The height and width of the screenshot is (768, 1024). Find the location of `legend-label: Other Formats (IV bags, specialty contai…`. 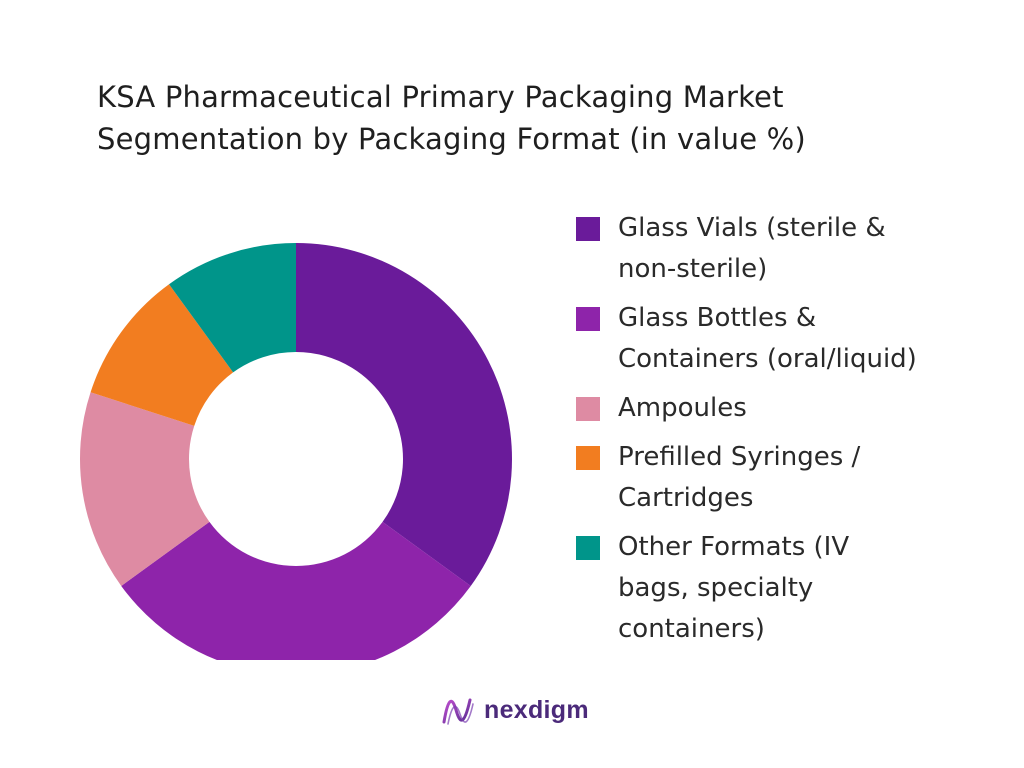

legend-label: Other Formats (IV bags, specialty contai… is located at coordinates (734, 588).